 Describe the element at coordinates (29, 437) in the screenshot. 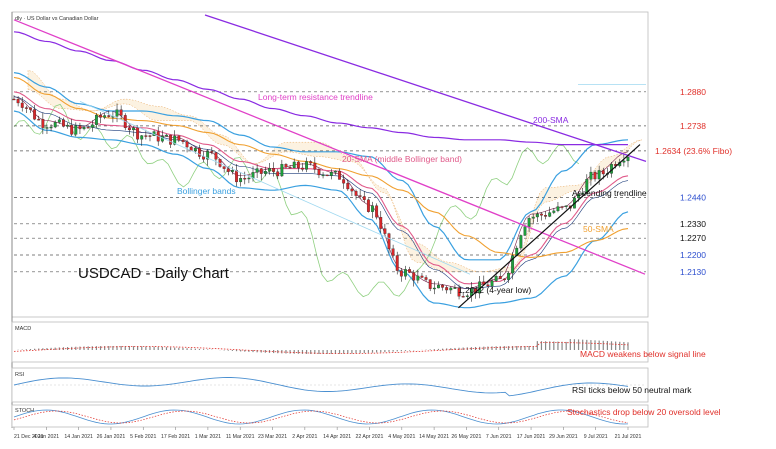

I see `x-tick-label: 21 Dec 2020` at that location.